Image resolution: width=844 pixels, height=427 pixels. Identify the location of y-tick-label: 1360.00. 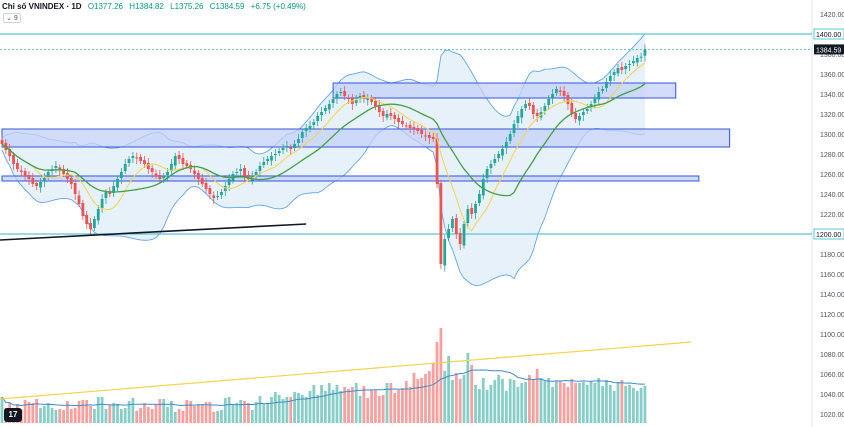
(832, 75).